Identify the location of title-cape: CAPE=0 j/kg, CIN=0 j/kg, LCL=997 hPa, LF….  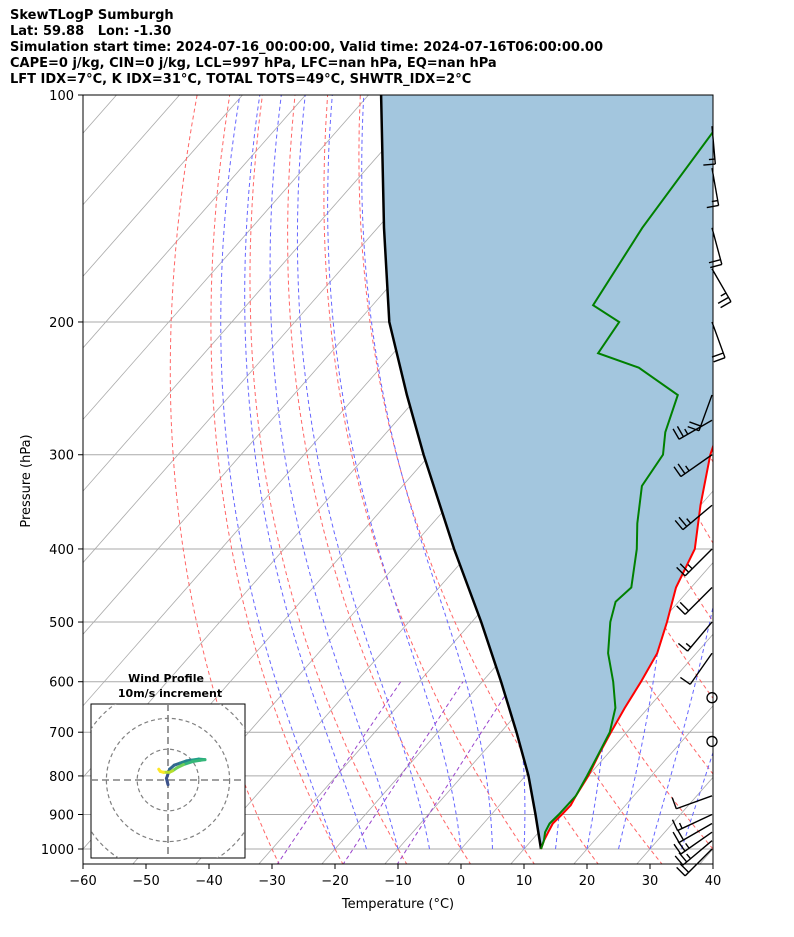
(253, 63).